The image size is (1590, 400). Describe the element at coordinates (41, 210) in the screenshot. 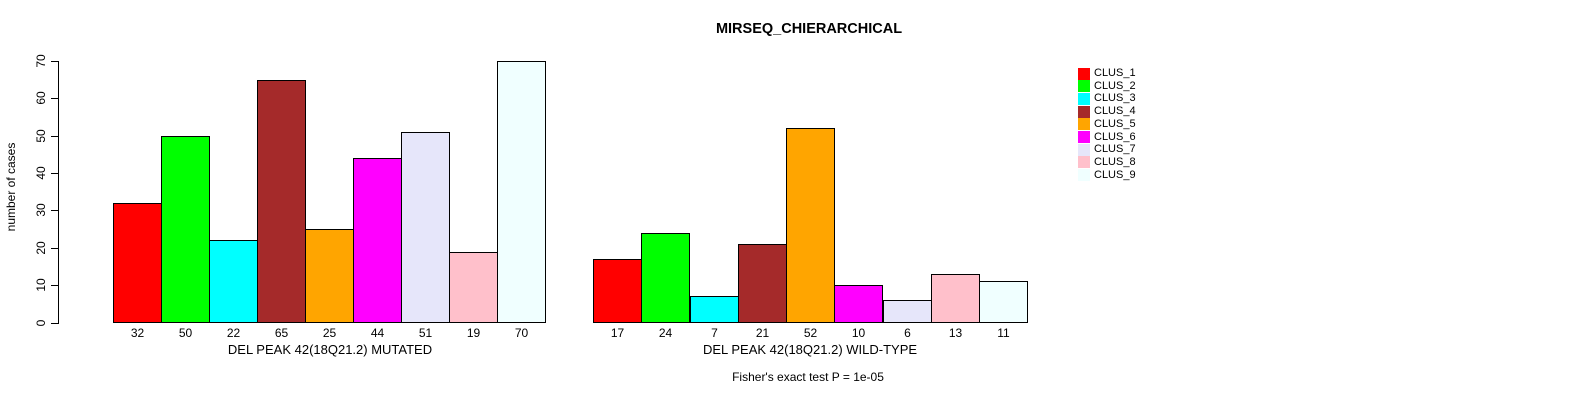

I see `y-axis-tick-label: 30` at that location.